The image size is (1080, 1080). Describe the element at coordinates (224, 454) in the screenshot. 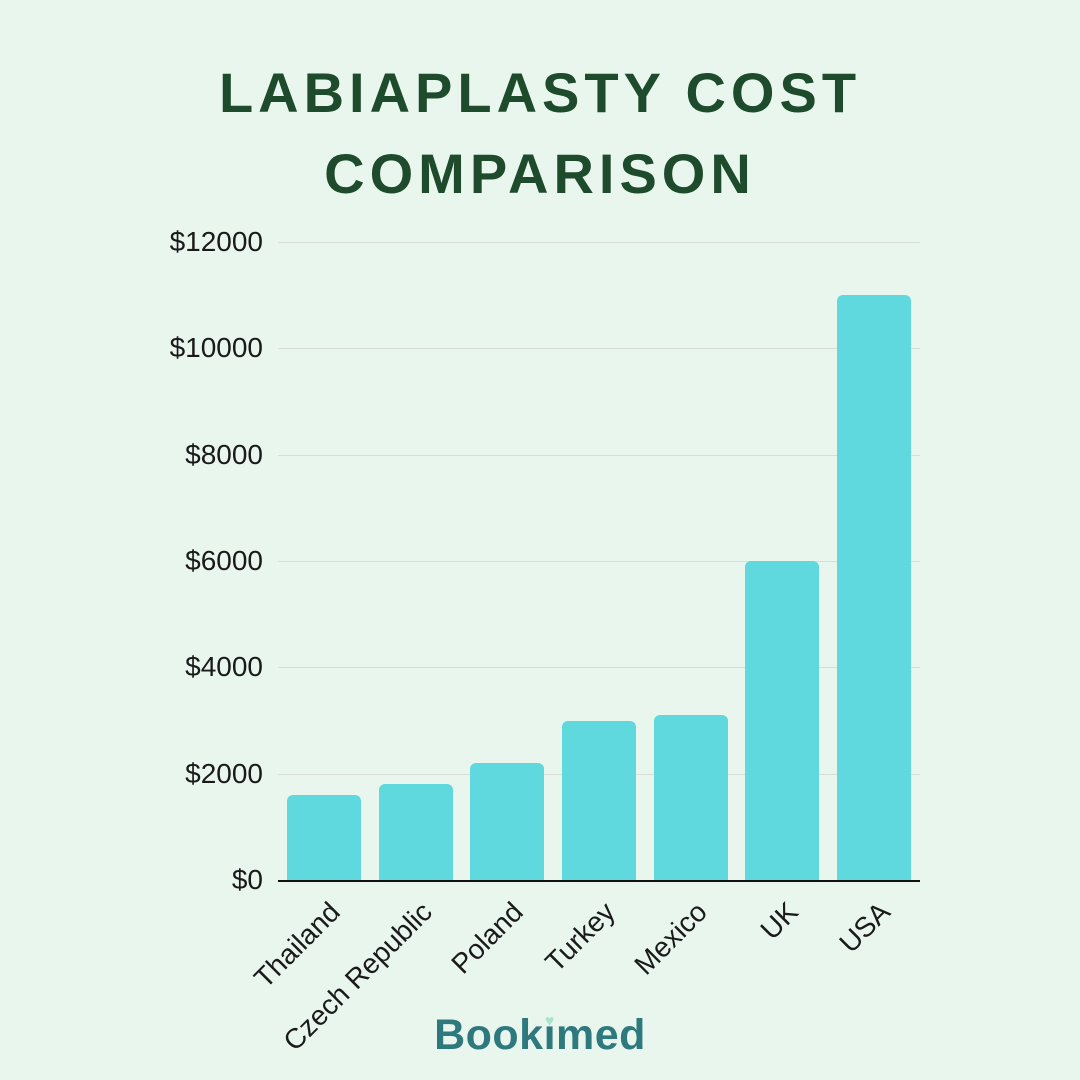

I see `y-tick-label: $8000` at that location.